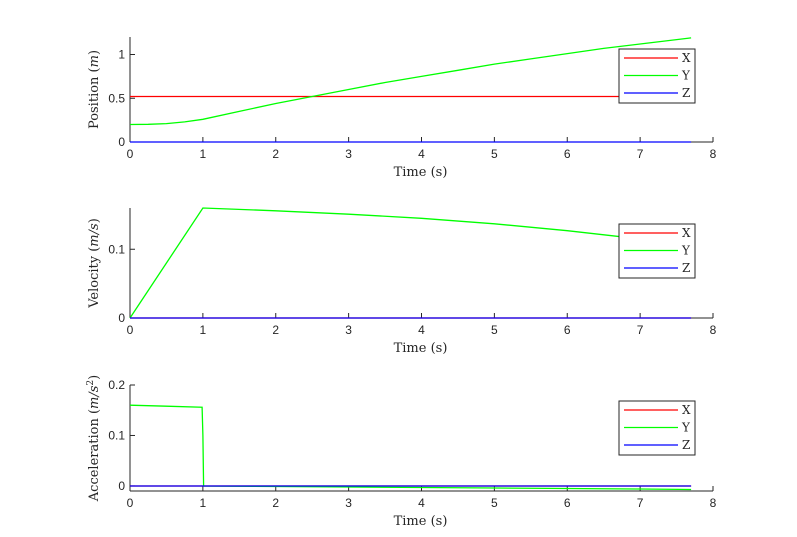 Image resolution: width=797 pixels, height=537 pixels. What do you see at coordinates (116, 385) in the screenshot?
I see `y-tick-label: 0.2` at bounding box center [116, 385].